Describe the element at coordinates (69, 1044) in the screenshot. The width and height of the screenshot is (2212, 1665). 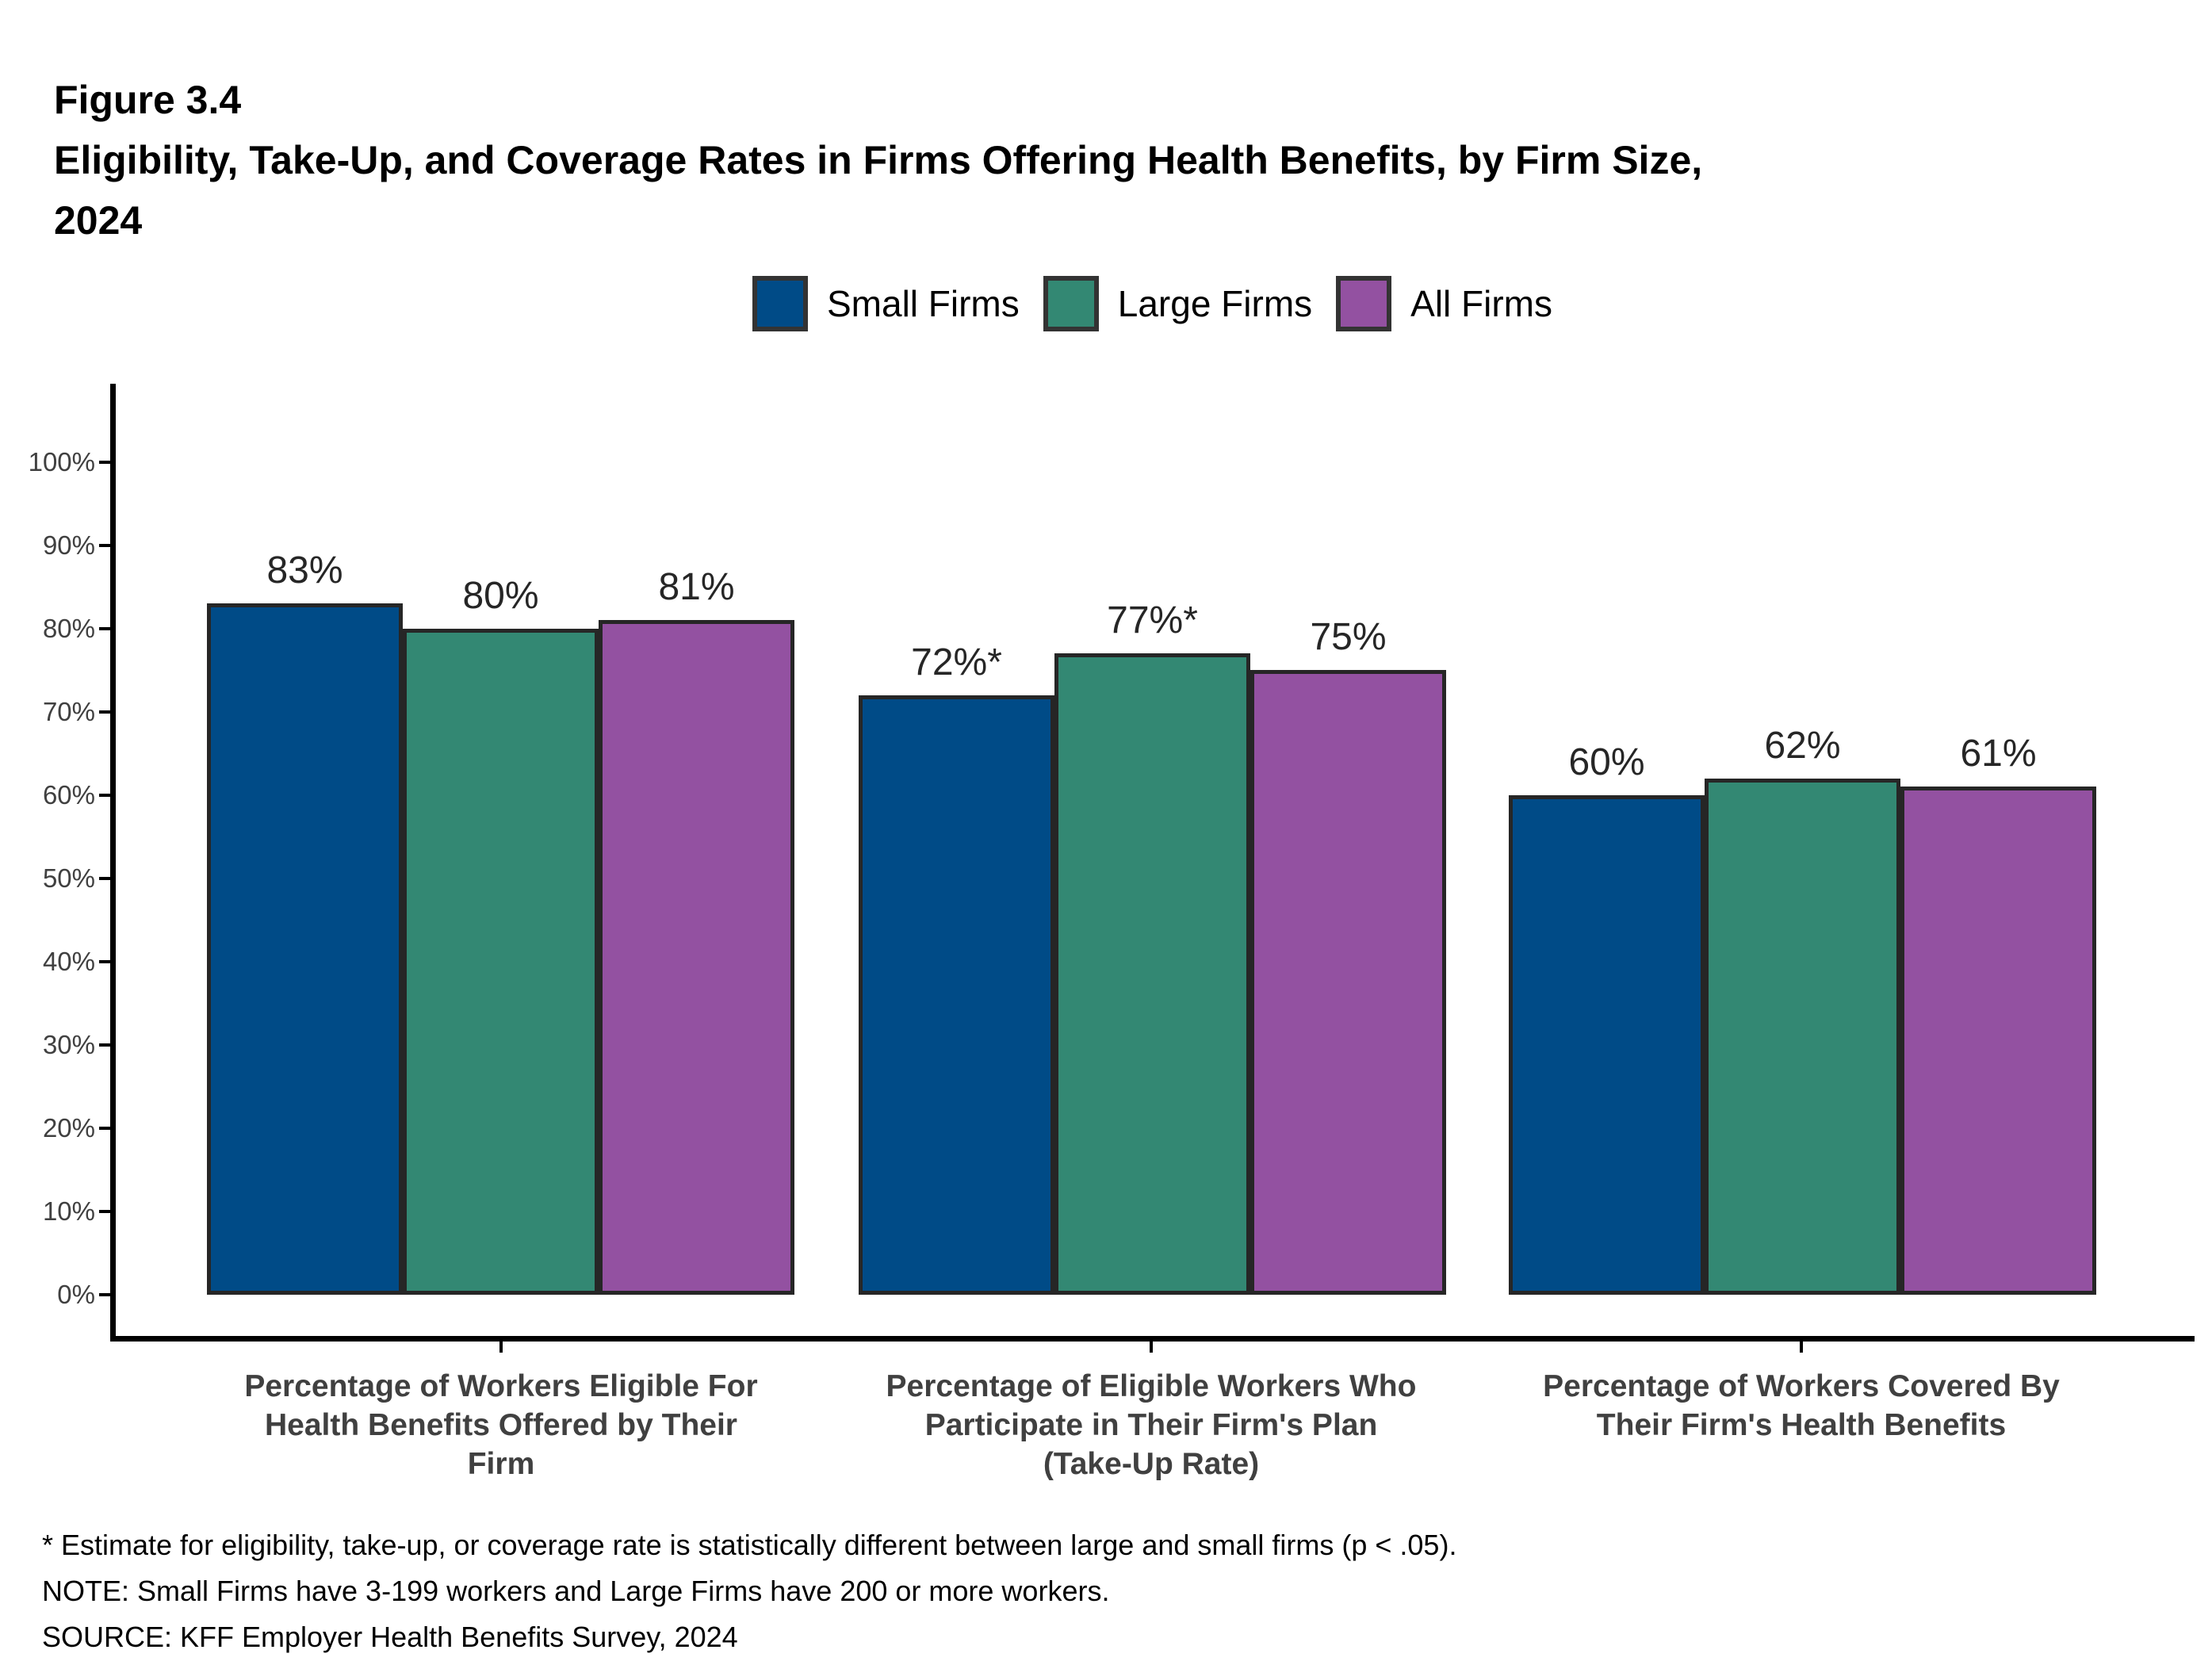
I see `y-axis-tick-label: 30%` at that location.